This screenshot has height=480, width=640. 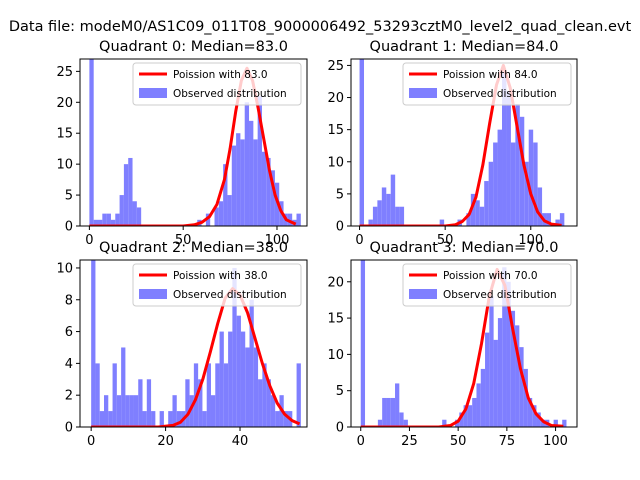 What do you see at coordinates (490, 276) in the screenshot?
I see `legend-label-poisson: Poission with 70.0` at bounding box center [490, 276].